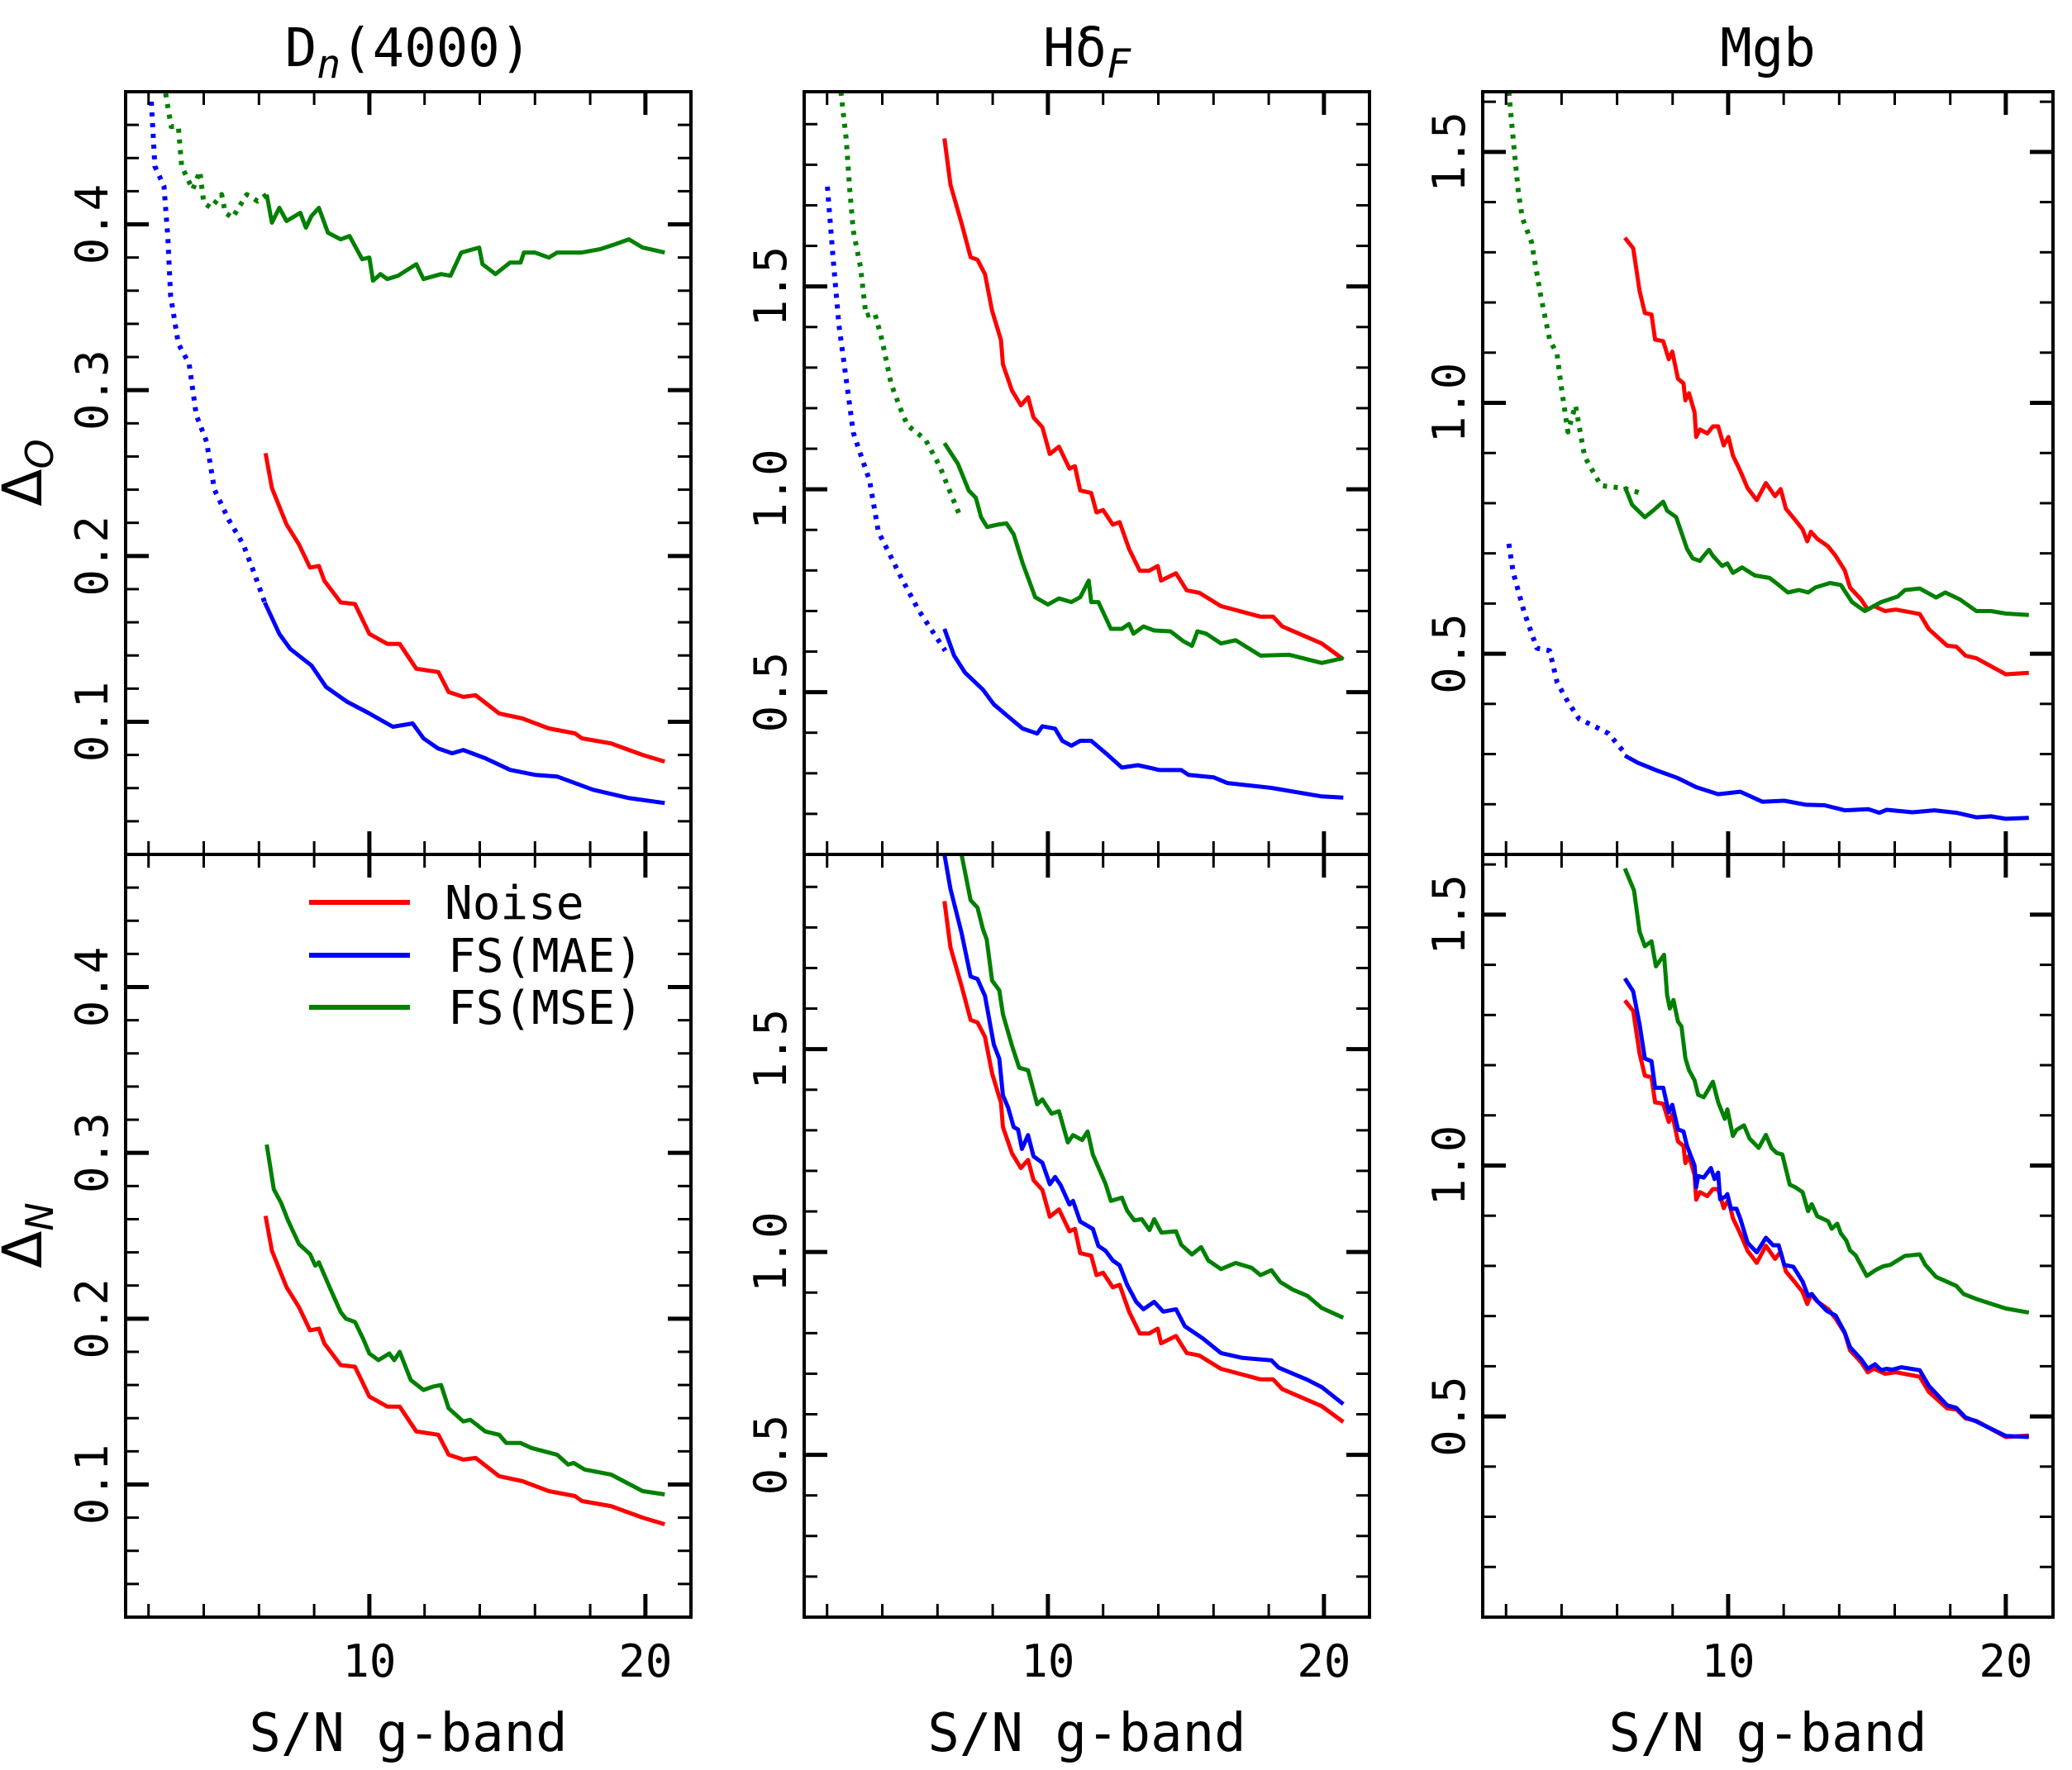  I want to click on ylabel-delta-o: ΔO, so click(31, 472).